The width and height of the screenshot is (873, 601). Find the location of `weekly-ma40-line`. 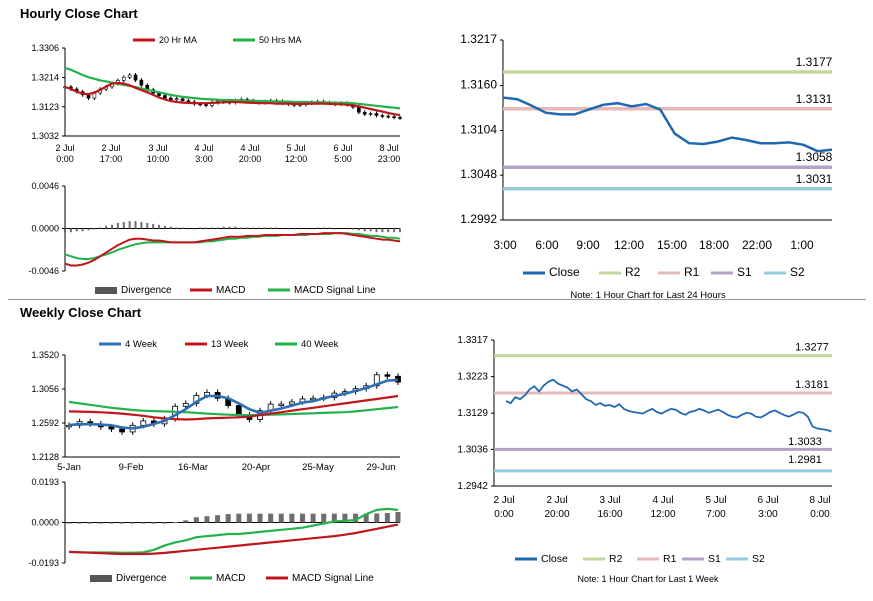

weekly-ma40-line is located at coordinates (233, 408).